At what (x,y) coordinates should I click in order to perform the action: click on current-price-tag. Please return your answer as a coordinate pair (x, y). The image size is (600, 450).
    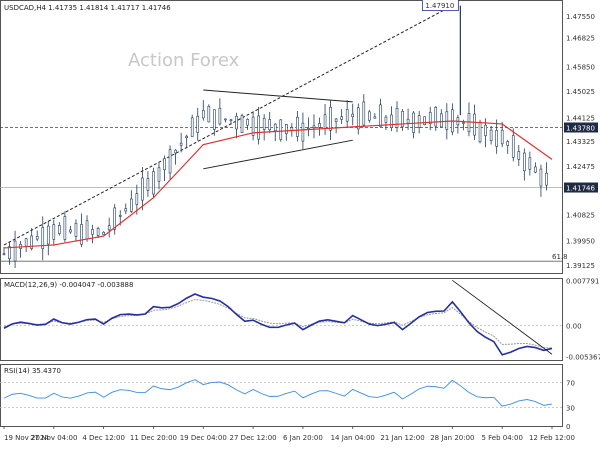
    Looking at the image, I should click on (581, 187).